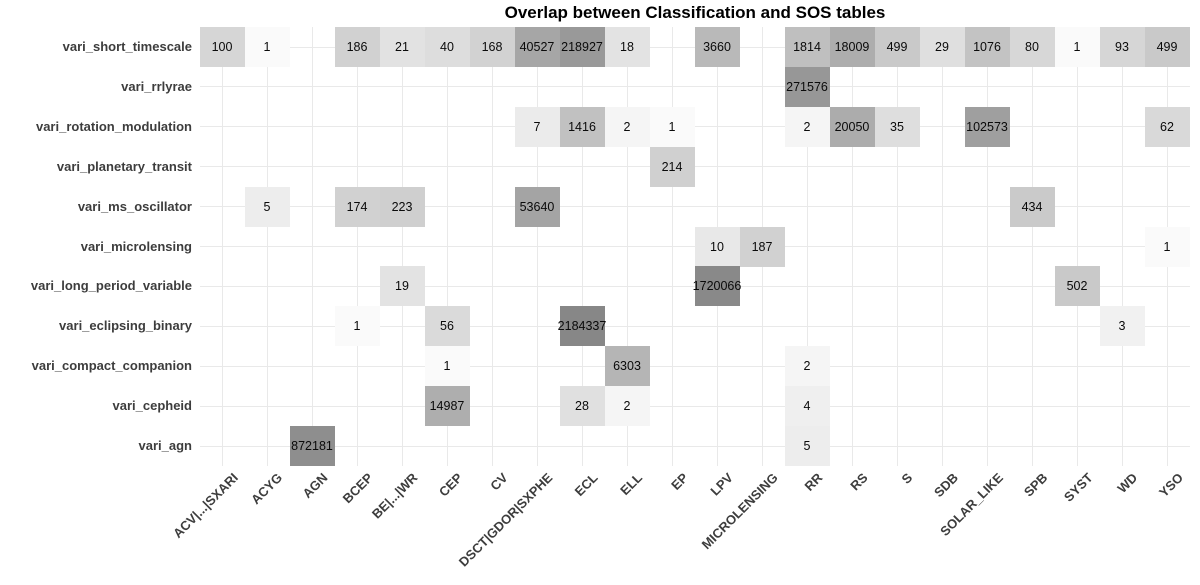  What do you see at coordinates (859, 482) in the screenshot?
I see `x-axis-label: RS` at bounding box center [859, 482].